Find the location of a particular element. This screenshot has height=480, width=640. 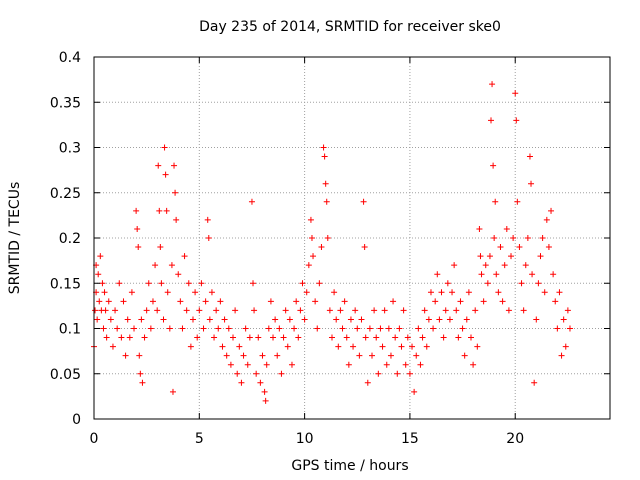

x-tick-labels: 0 5 10 15 20 is located at coordinates (307, 439).